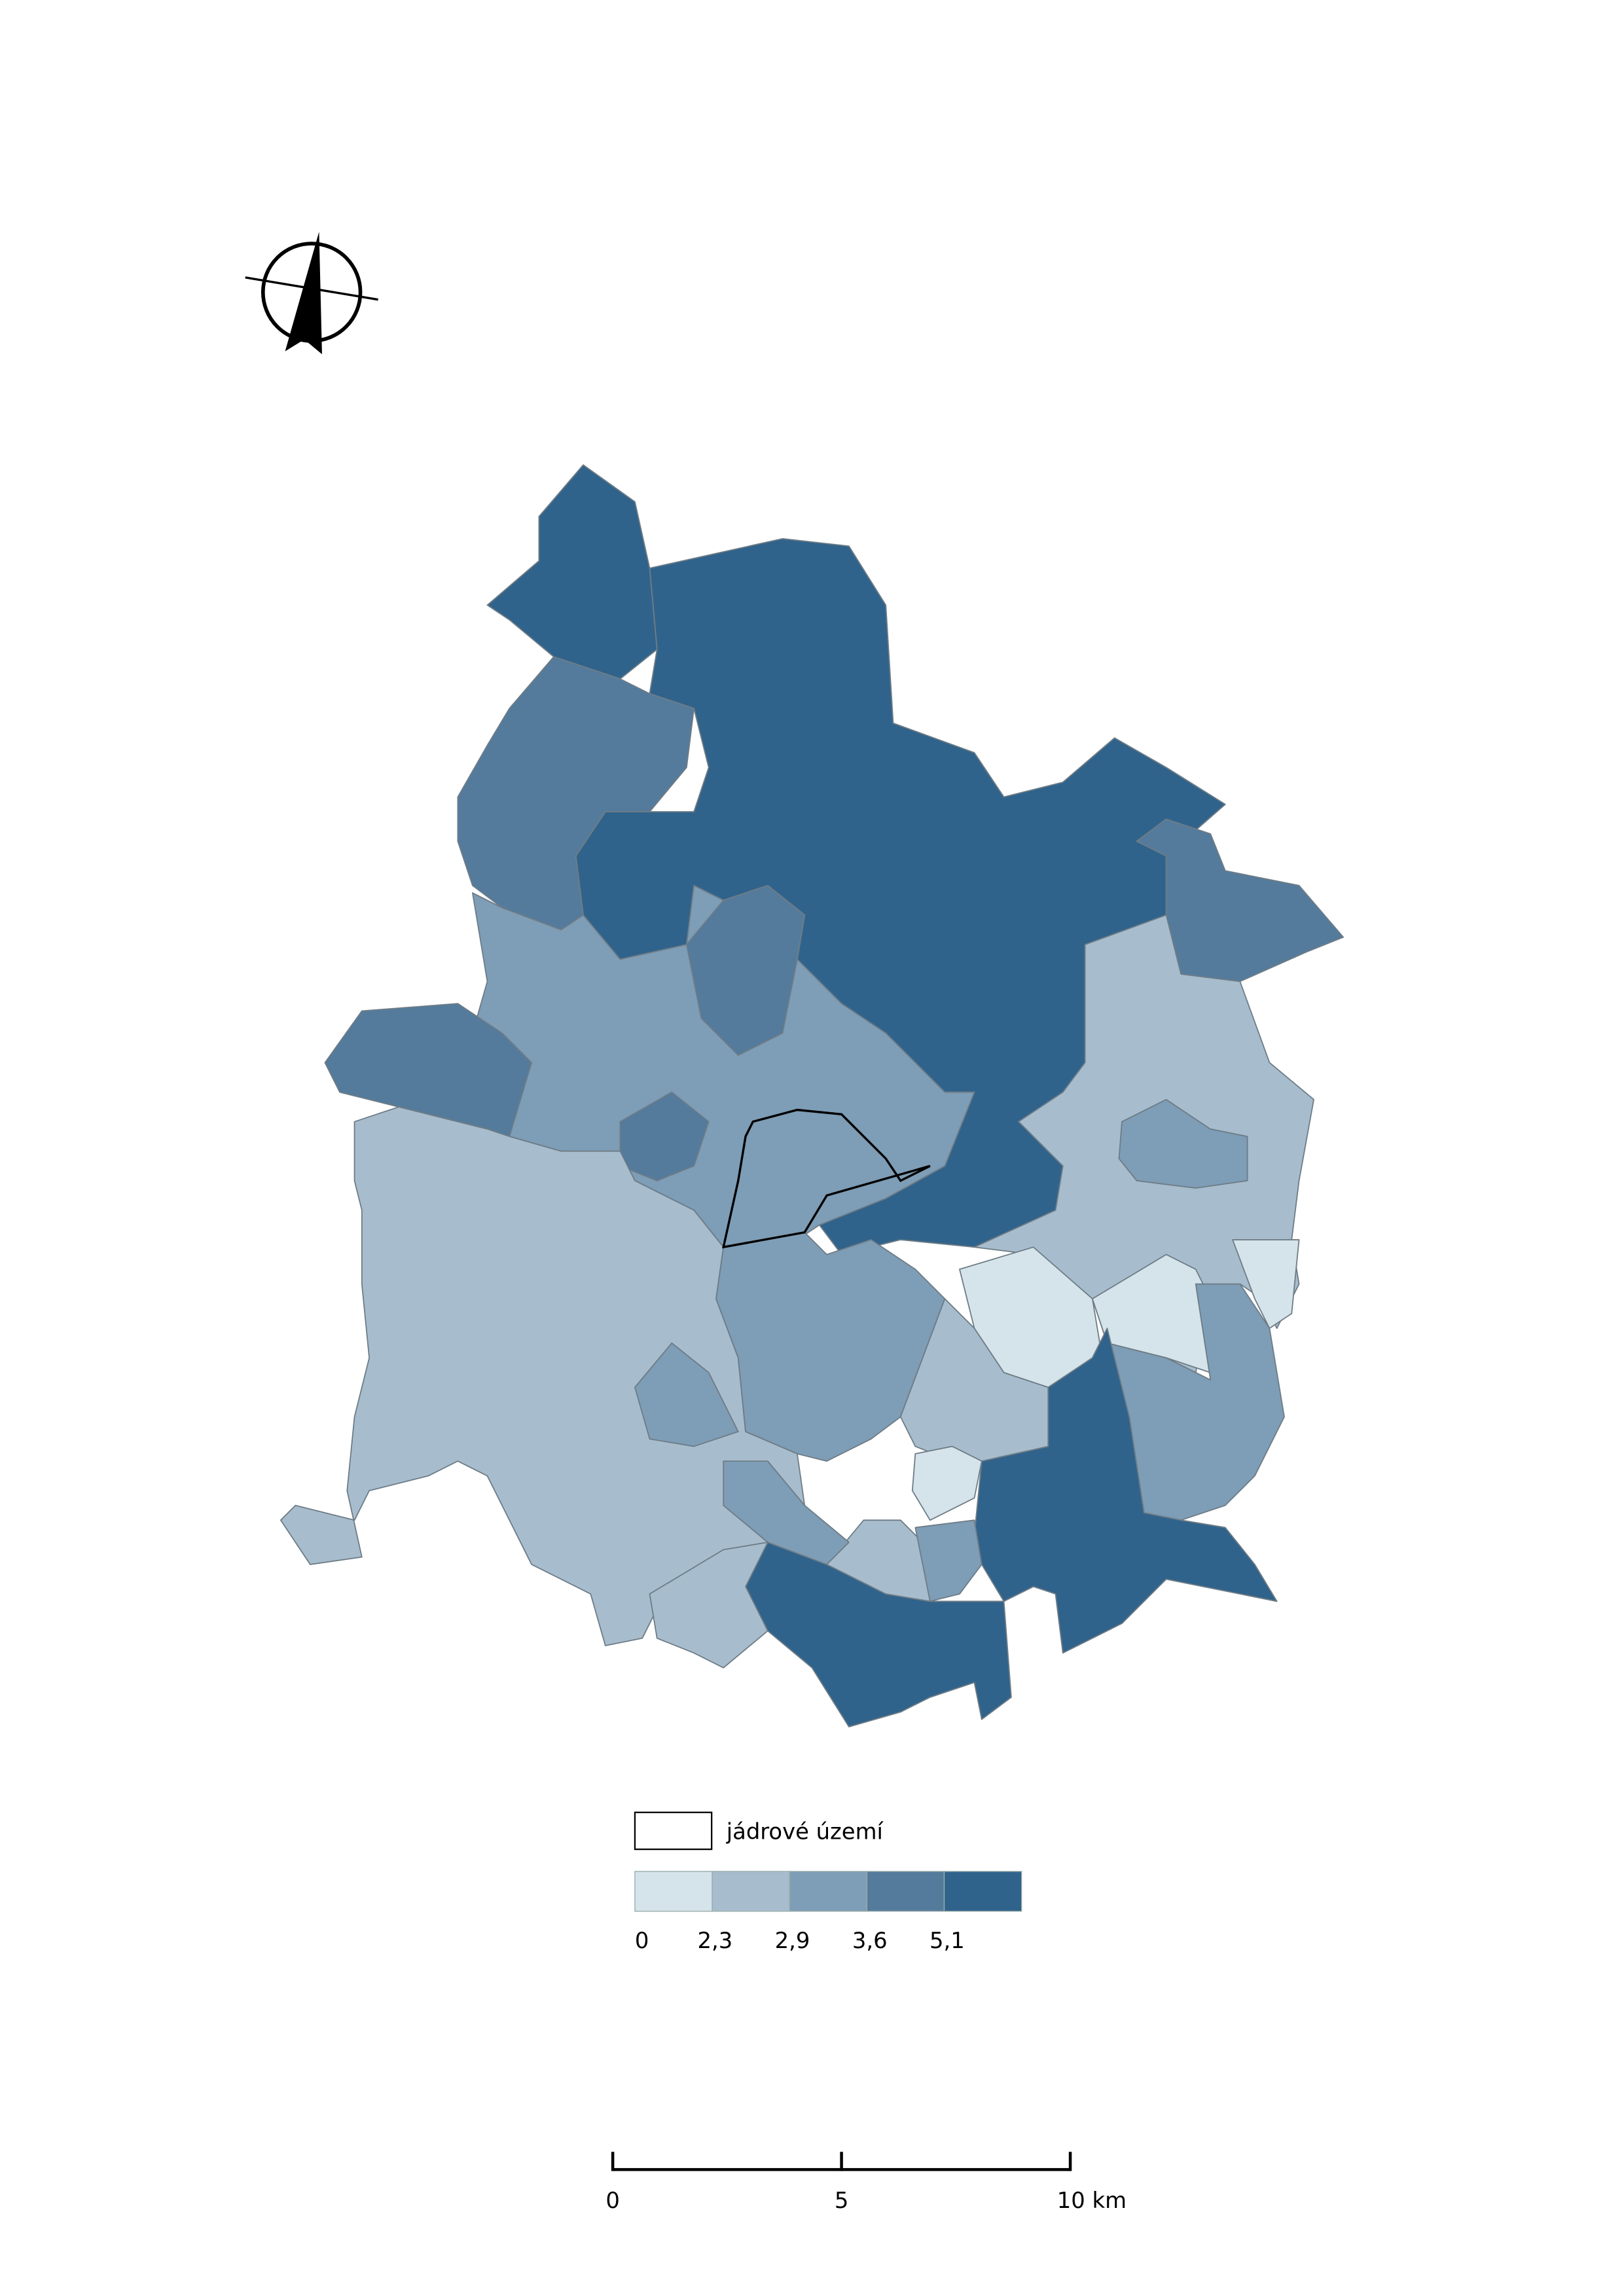 Image resolution: width=1624 pixels, height=2295 pixels. What do you see at coordinates (1092, 2201) in the screenshot?
I see `scale-label: 10 km` at bounding box center [1092, 2201].